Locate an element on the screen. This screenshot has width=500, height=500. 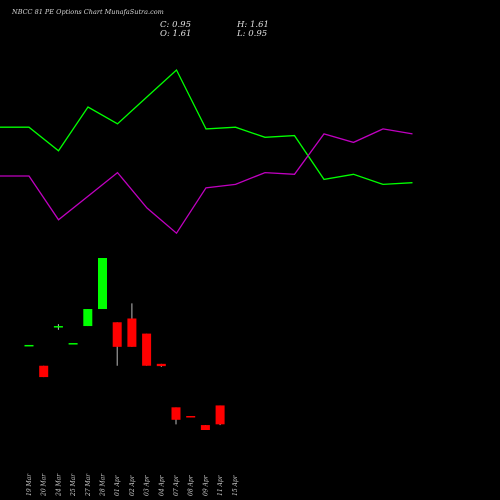
x-tick-label: 08 Apr is located at coordinates (191, 485).